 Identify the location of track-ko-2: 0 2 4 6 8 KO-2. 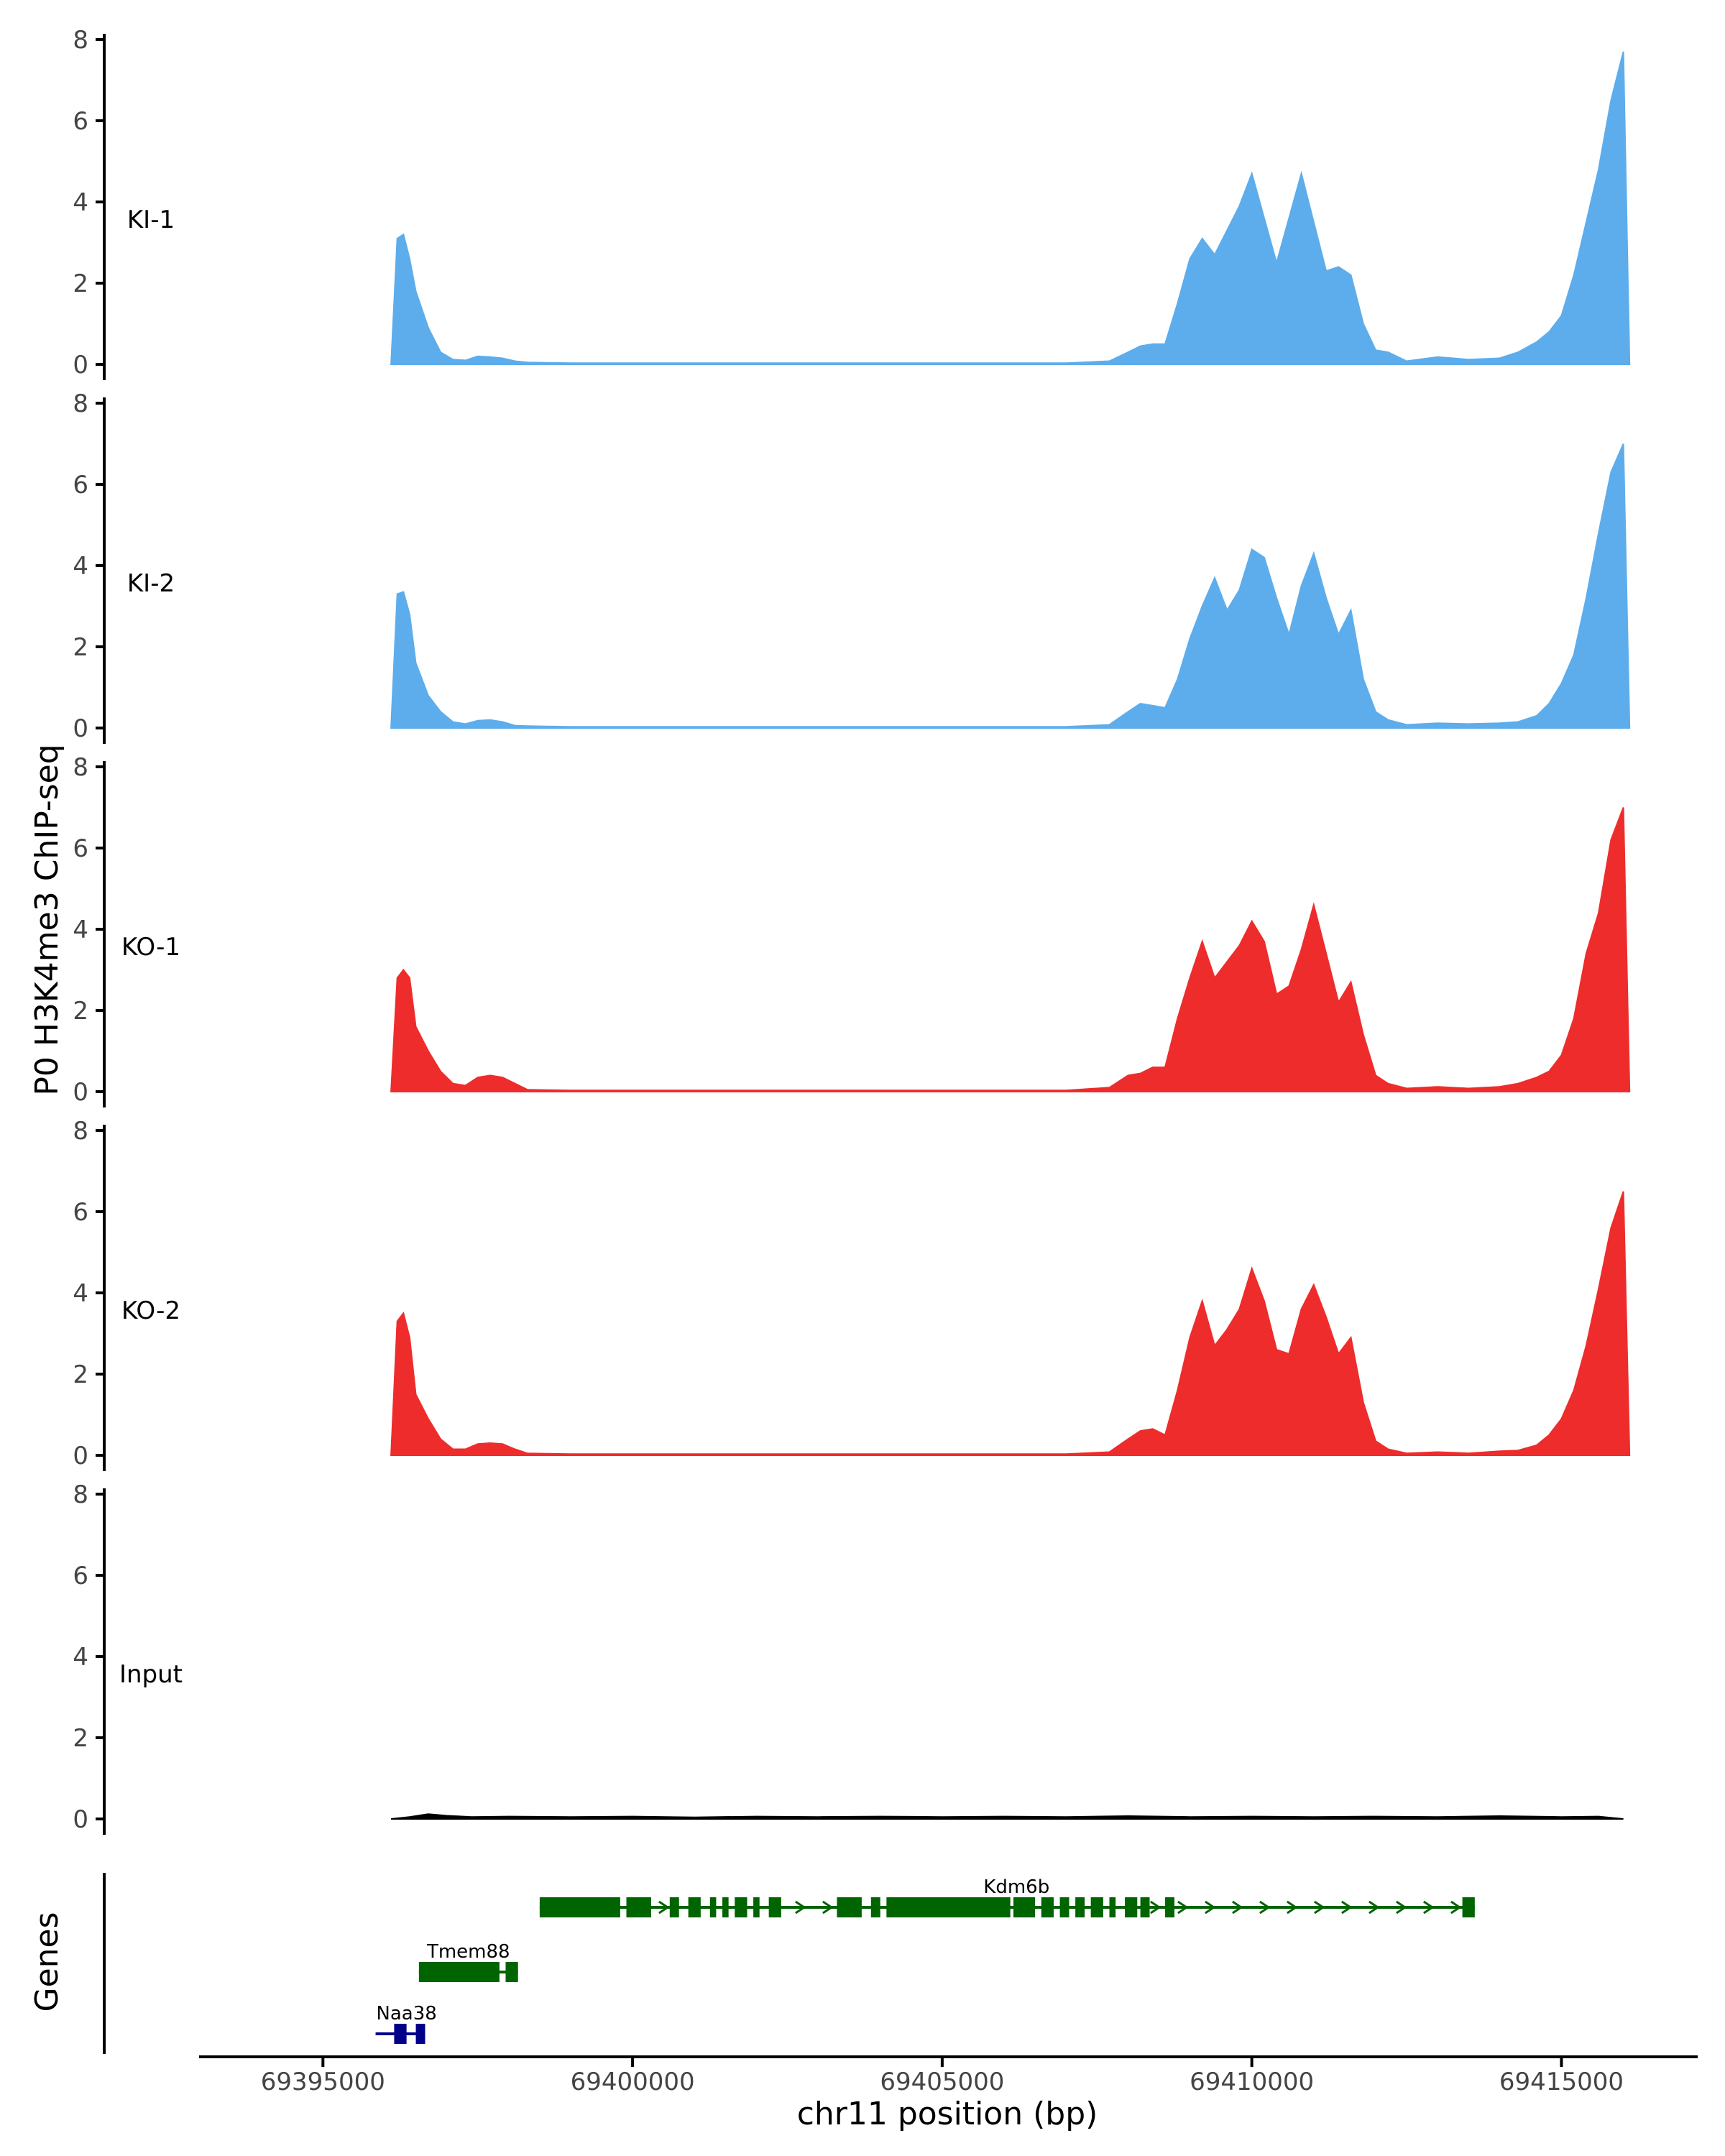
(852, 1294).